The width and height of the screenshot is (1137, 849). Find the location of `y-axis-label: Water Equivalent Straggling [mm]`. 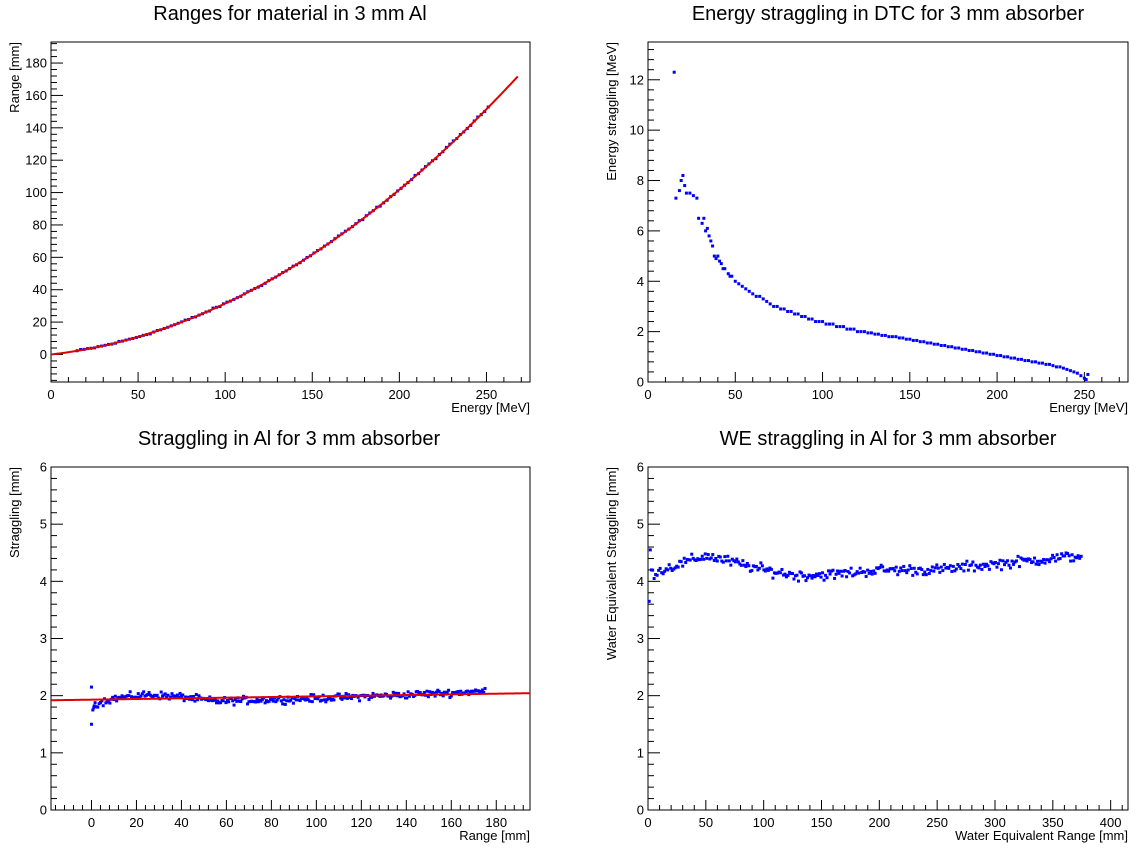

y-axis-label: Water Equivalent Straggling [mm] is located at coordinates (611, 563).